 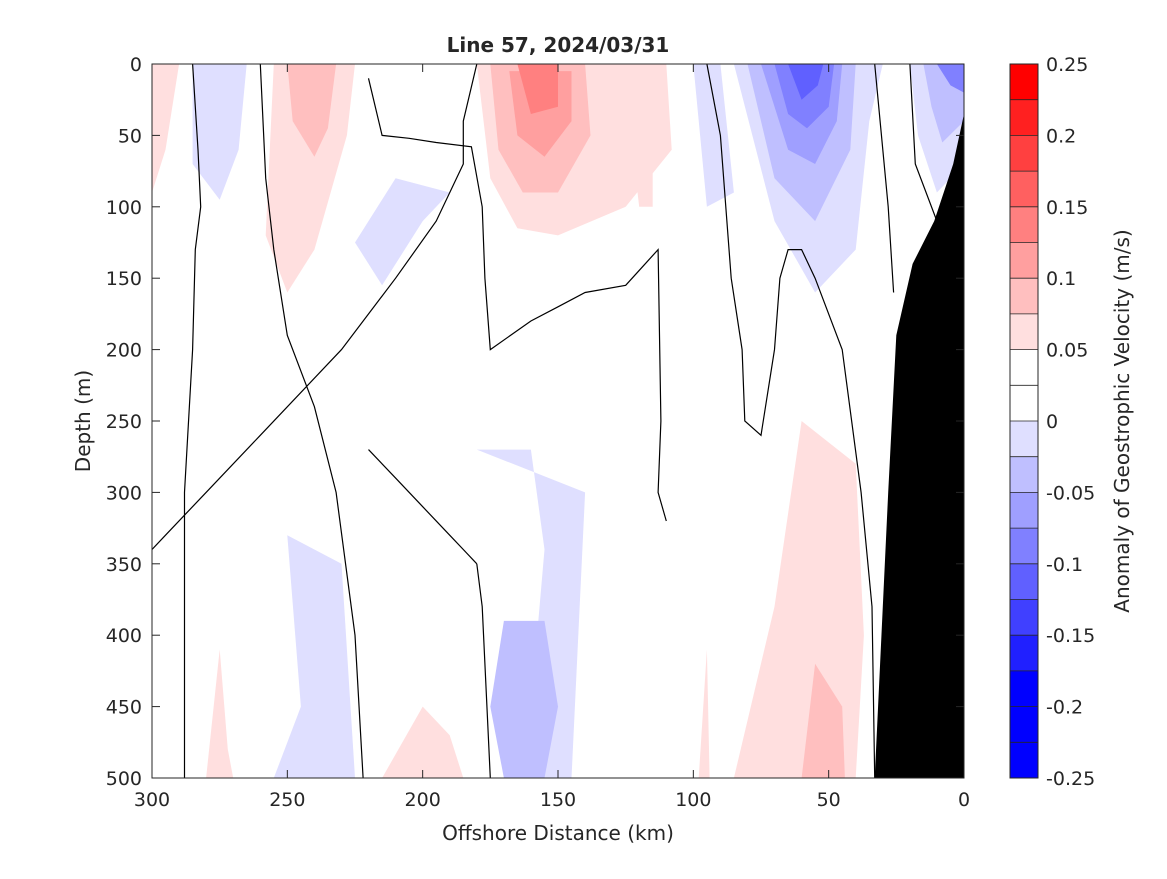 I want to click on colorbar-tick-label-8: -0.15, so click(x=1070, y=636).